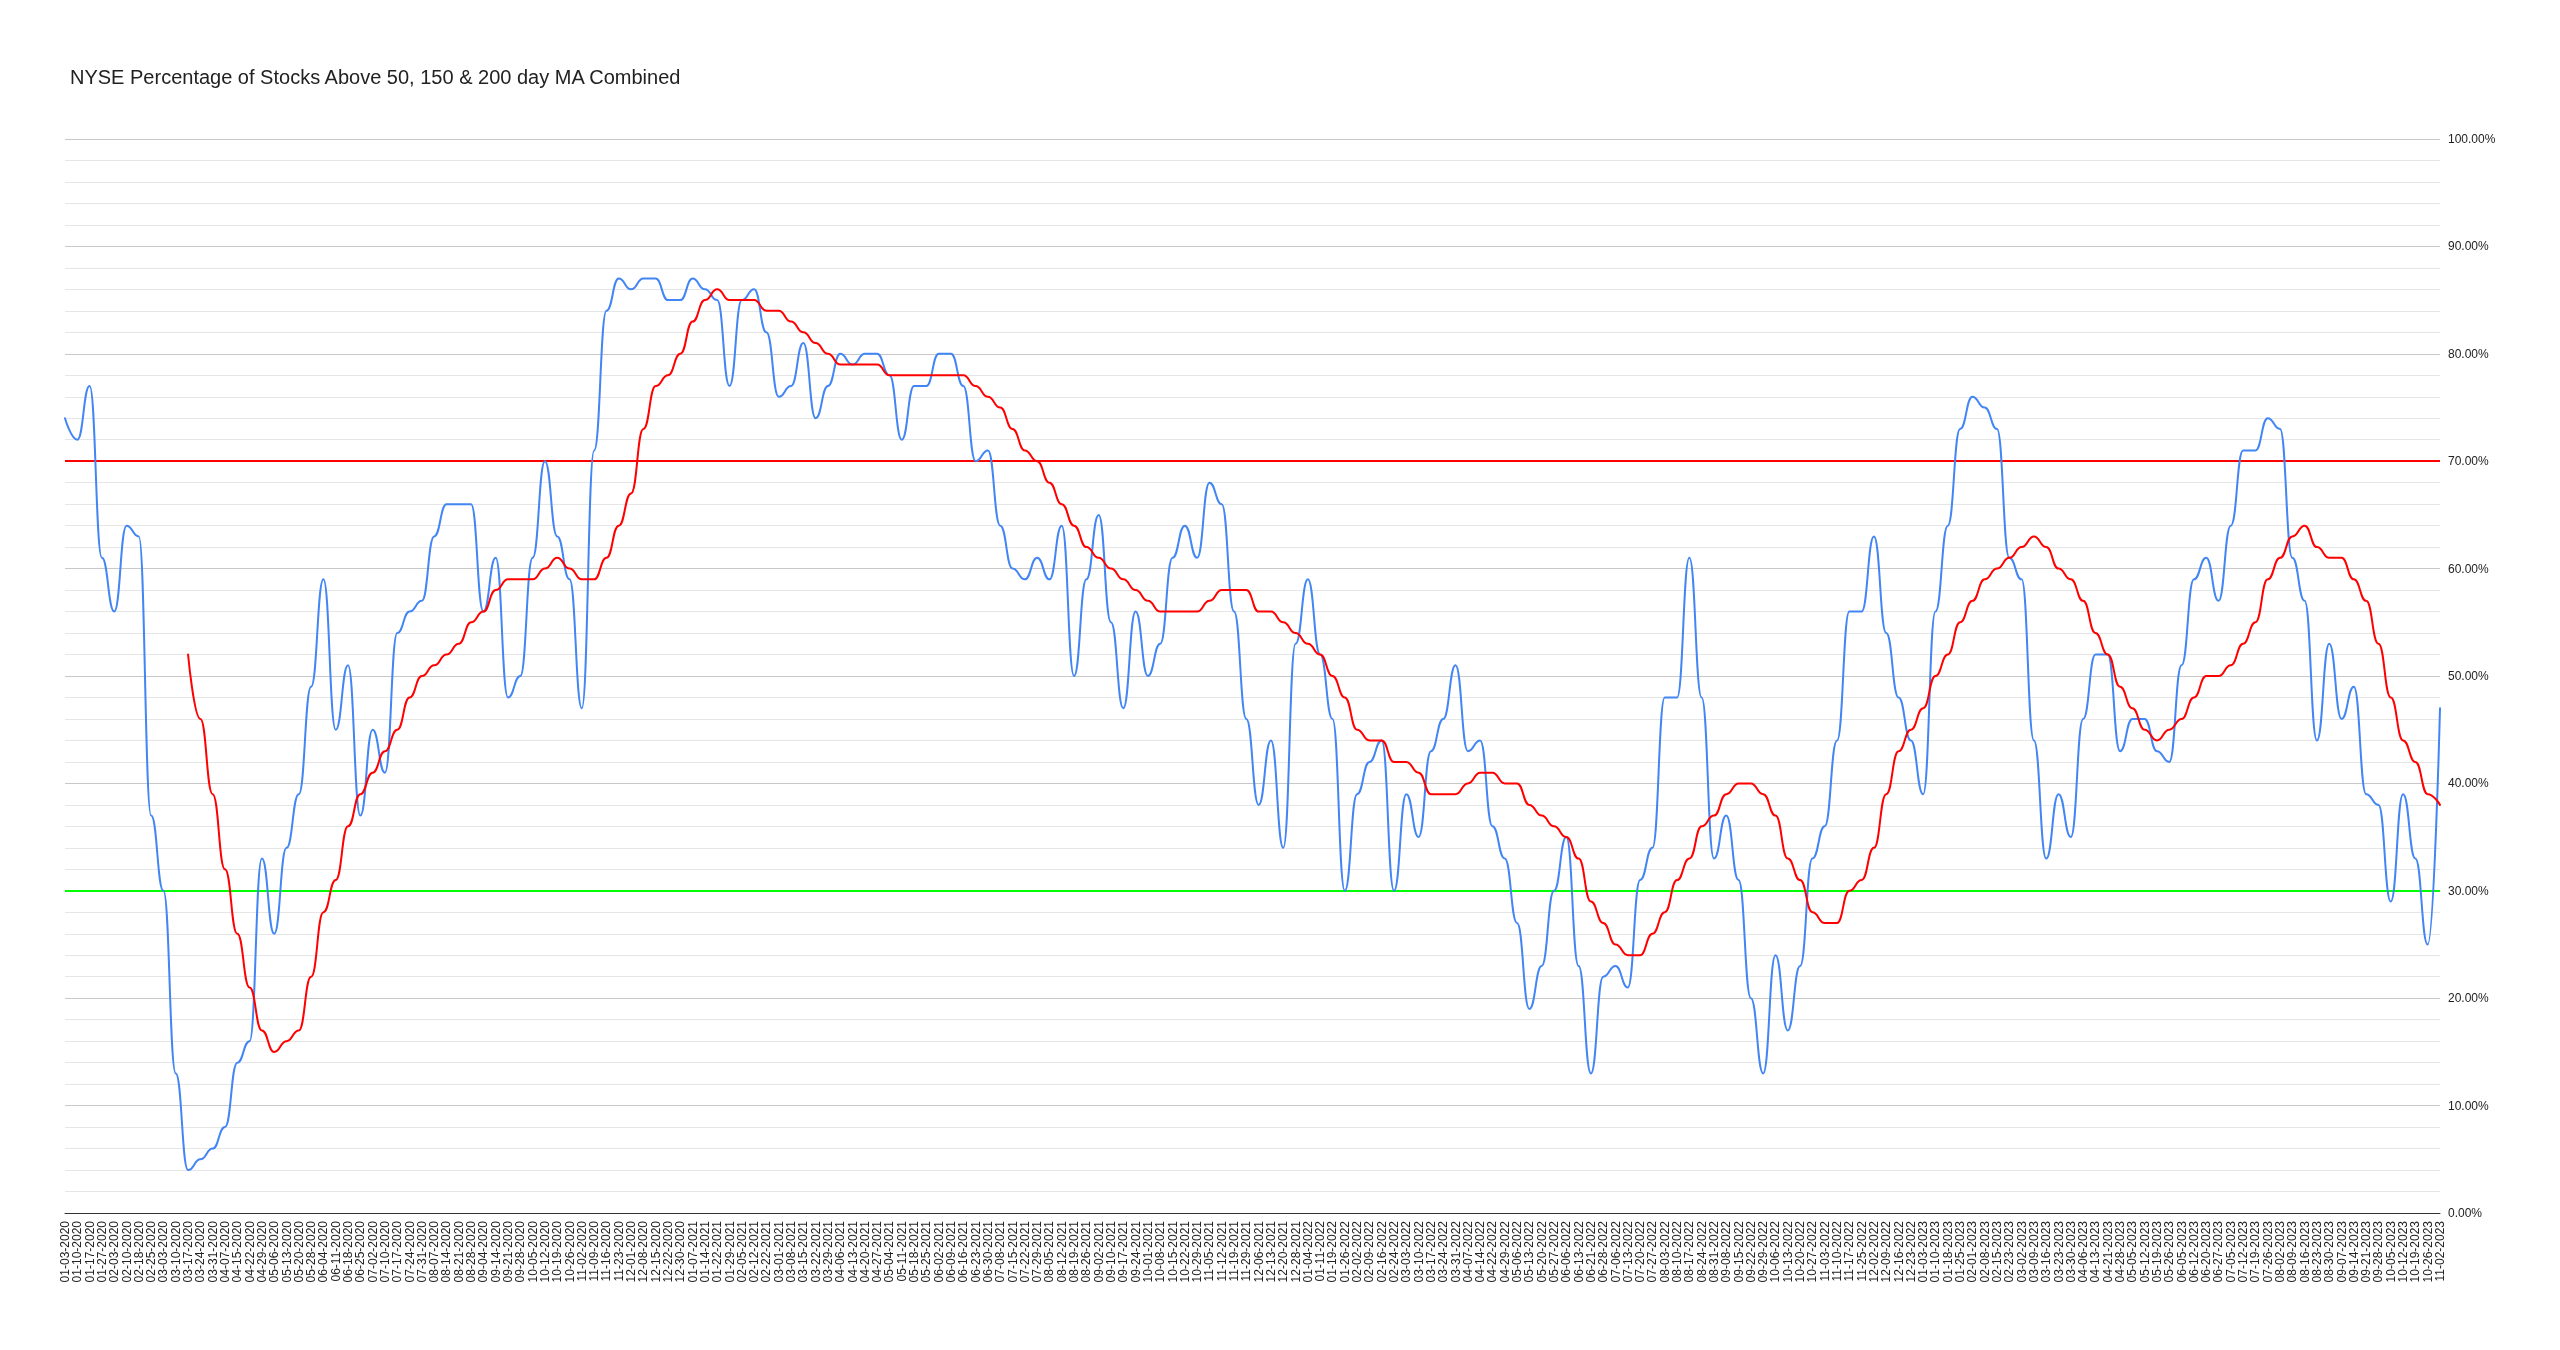 The width and height of the screenshot is (2560, 1350). I want to click on x-tick-label: 03-31-2020, so click(212, 1251).